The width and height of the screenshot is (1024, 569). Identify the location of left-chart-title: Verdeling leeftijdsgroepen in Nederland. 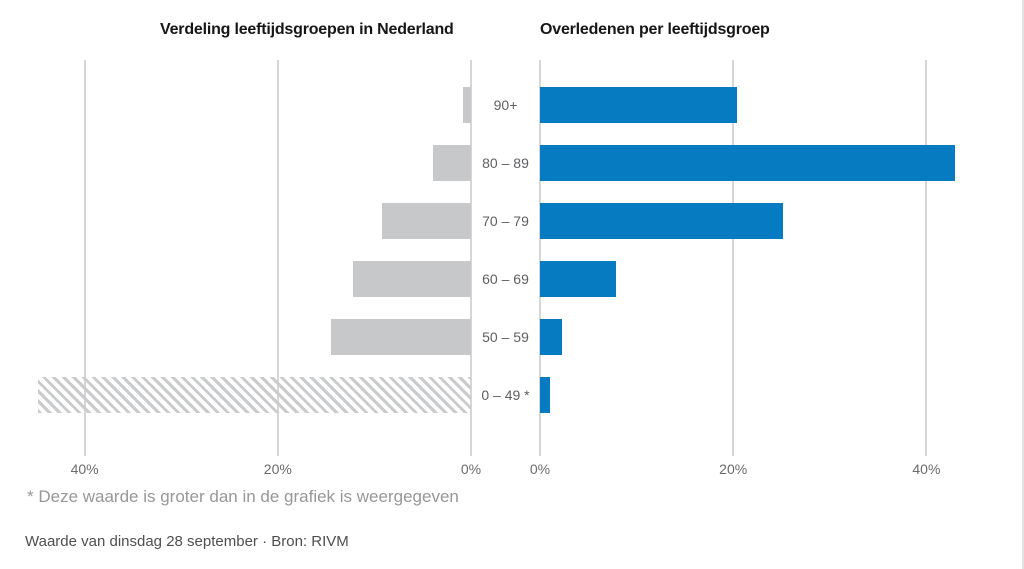
(307, 29).